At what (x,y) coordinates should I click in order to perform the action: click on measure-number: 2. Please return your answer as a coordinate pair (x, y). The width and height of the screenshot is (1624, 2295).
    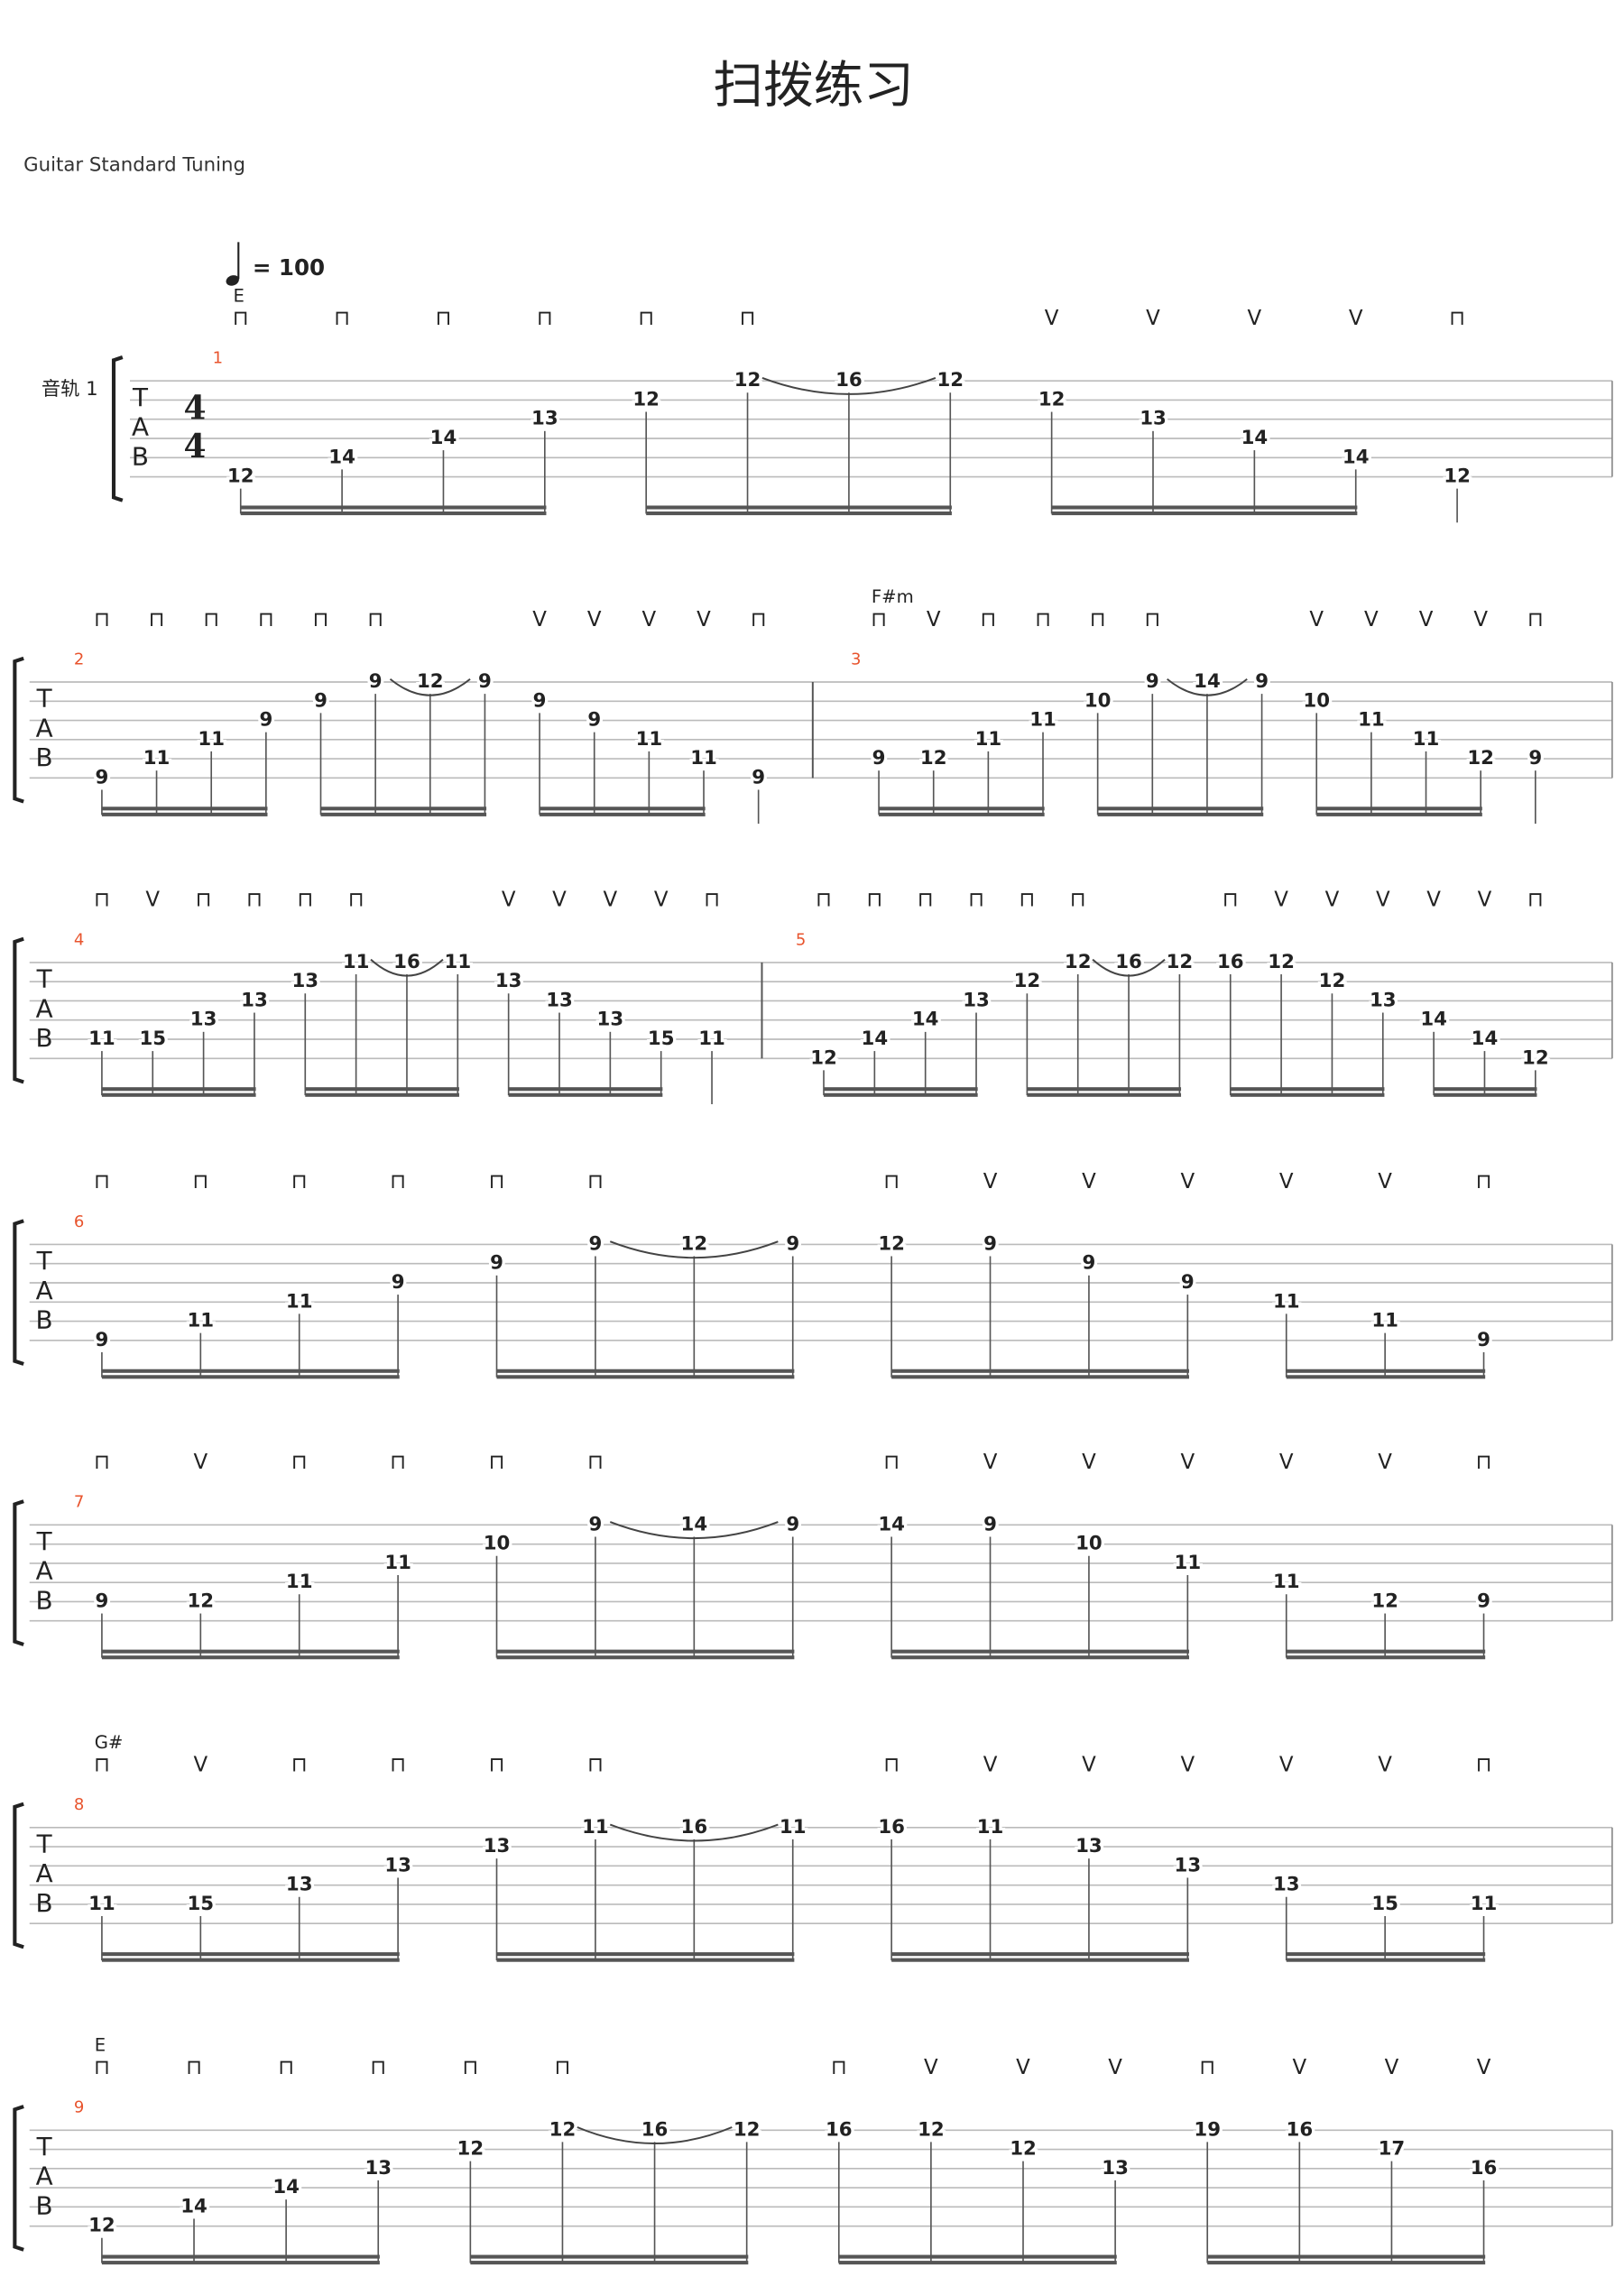
    Looking at the image, I should click on (79, 659).